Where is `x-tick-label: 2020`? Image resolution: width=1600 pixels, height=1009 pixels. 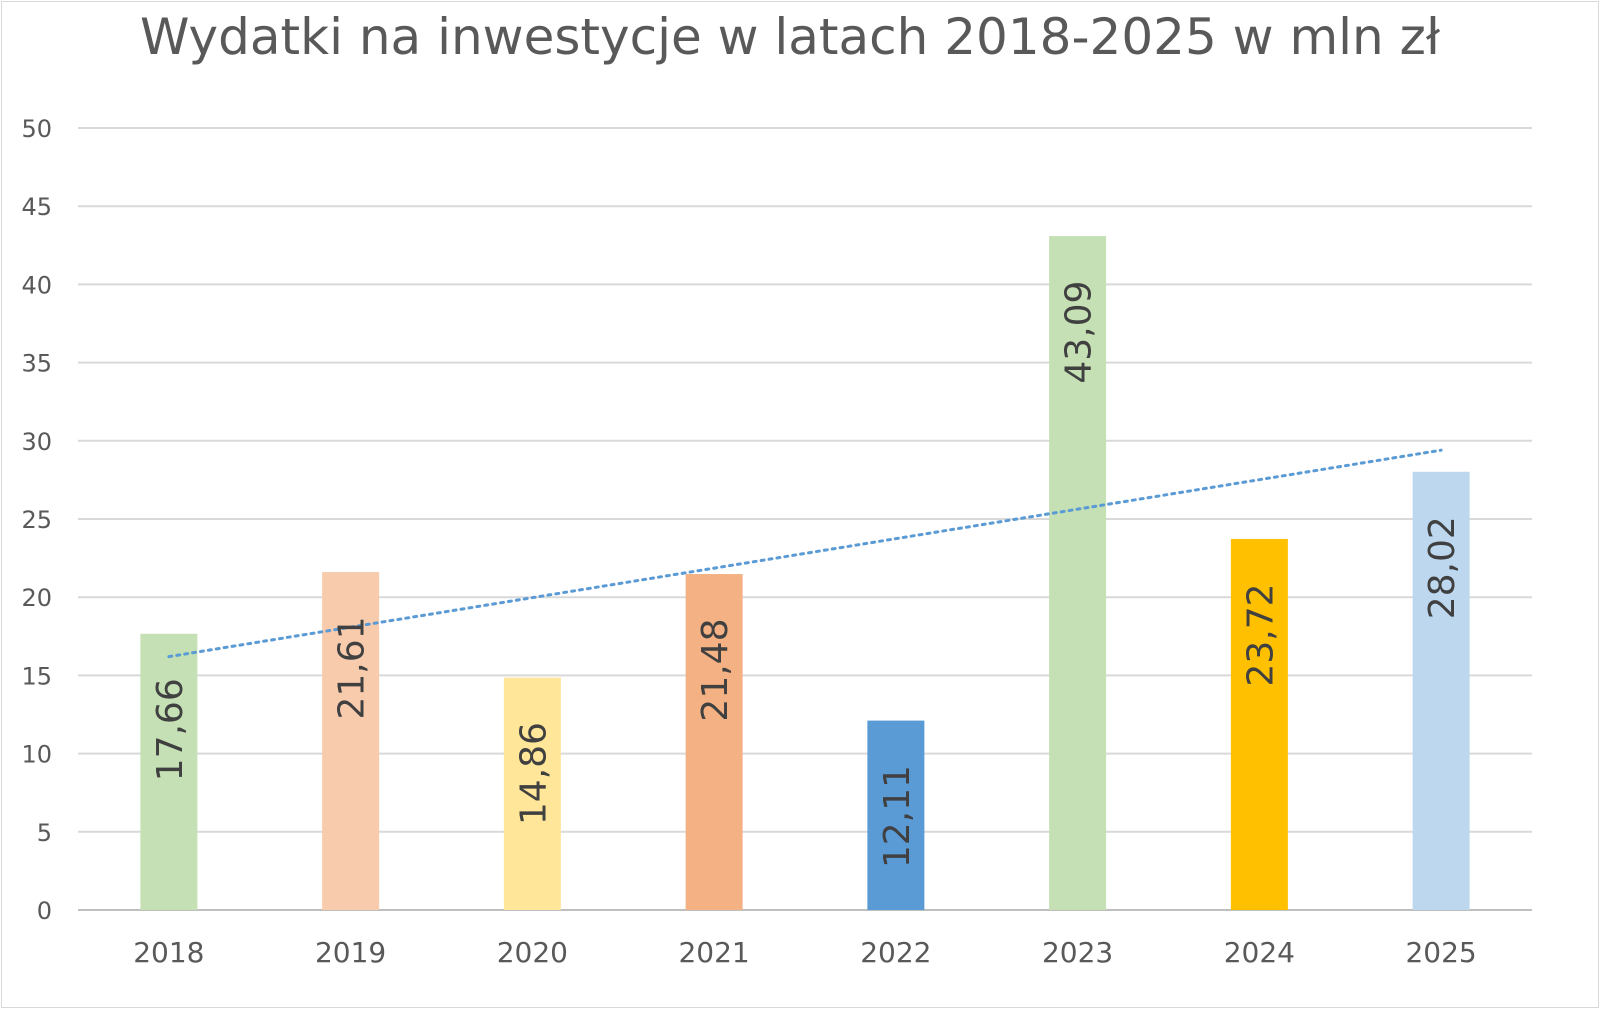
x-tick-label: 2020 is located at coordinates (532, 952).